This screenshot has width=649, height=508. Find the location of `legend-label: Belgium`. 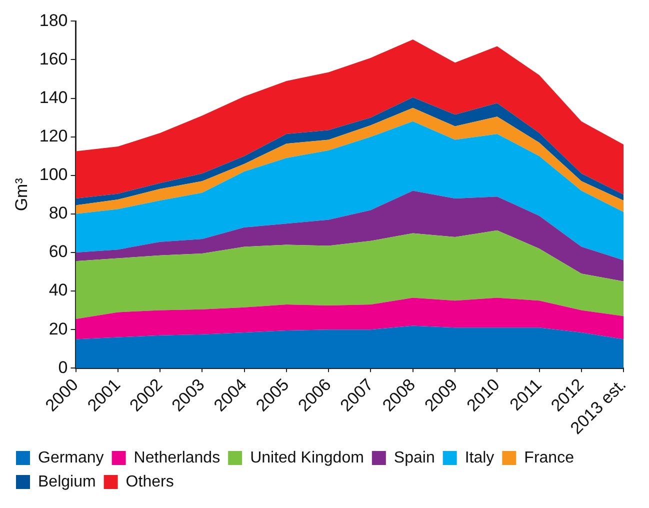

legend-label: Belgium is located at coordinates (67, 481).